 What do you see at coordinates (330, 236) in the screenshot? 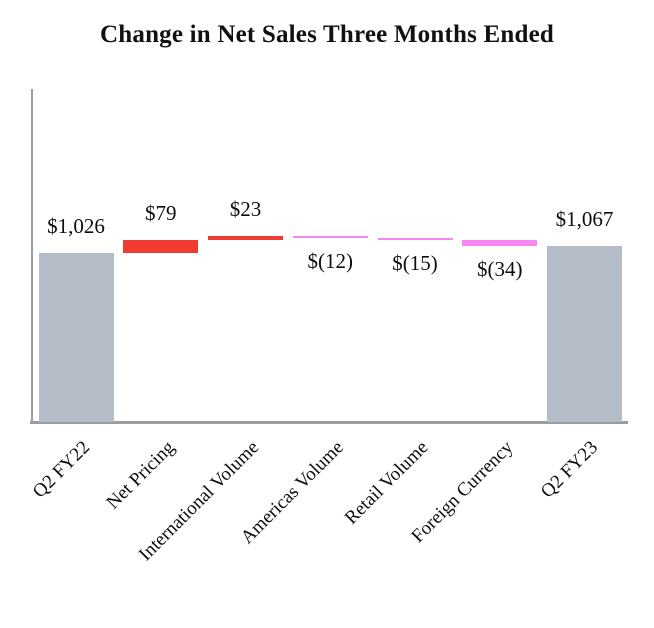
I see `bar-americas-volume` at bounding box center [330, 236].